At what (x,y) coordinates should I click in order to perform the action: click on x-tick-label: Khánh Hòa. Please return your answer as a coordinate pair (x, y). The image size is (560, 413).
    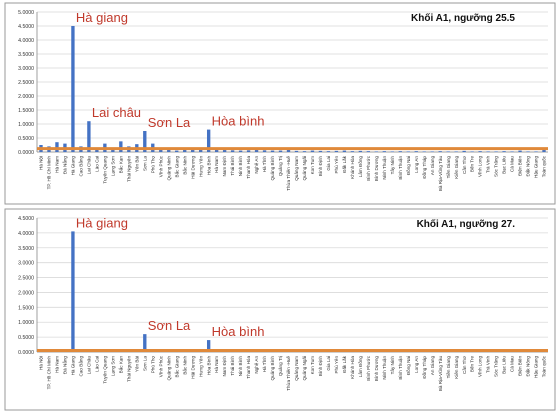
    Looking at the image, I should click on (352, 367).